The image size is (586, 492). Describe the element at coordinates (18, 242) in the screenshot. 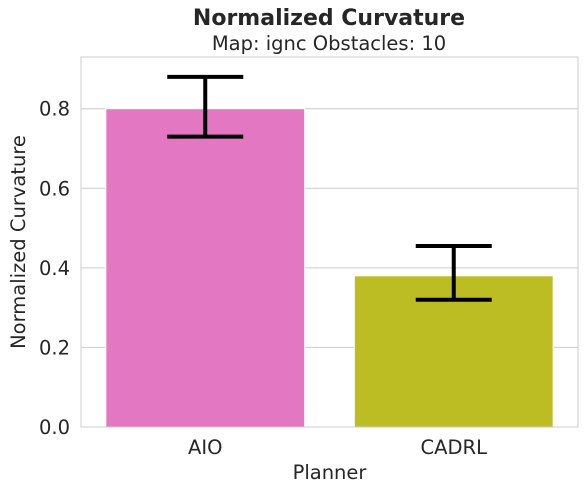

I see `y-axis-label: Normalized Curvature` at that location.